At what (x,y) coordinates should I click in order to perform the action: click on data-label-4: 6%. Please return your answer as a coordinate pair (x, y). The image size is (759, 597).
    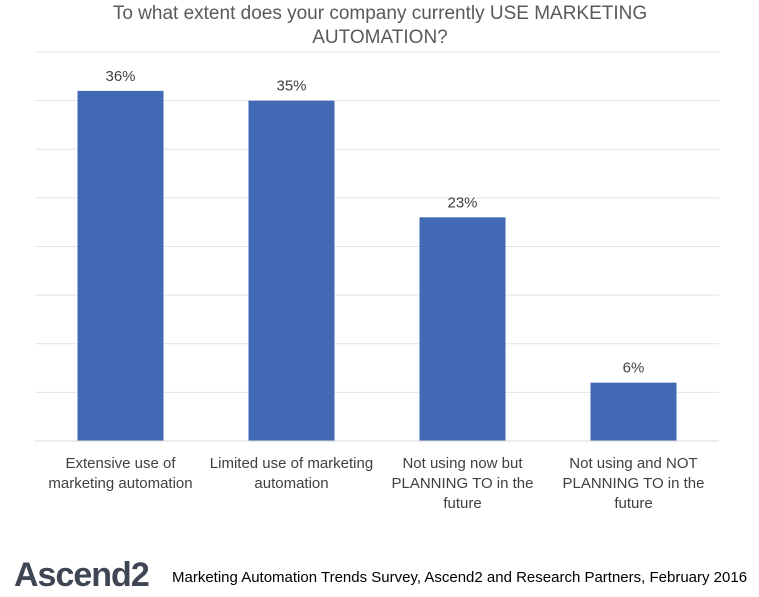
    Looking at the image, I should click on (634, 368).